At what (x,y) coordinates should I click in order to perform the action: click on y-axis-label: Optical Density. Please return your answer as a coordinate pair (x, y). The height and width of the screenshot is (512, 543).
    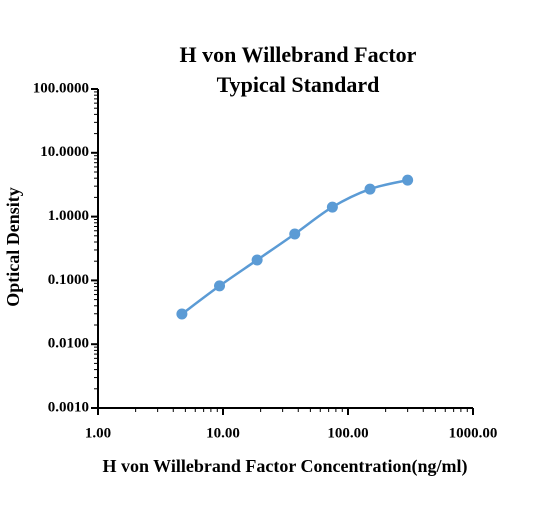
    Looking at the image, I should click on (13, 247).